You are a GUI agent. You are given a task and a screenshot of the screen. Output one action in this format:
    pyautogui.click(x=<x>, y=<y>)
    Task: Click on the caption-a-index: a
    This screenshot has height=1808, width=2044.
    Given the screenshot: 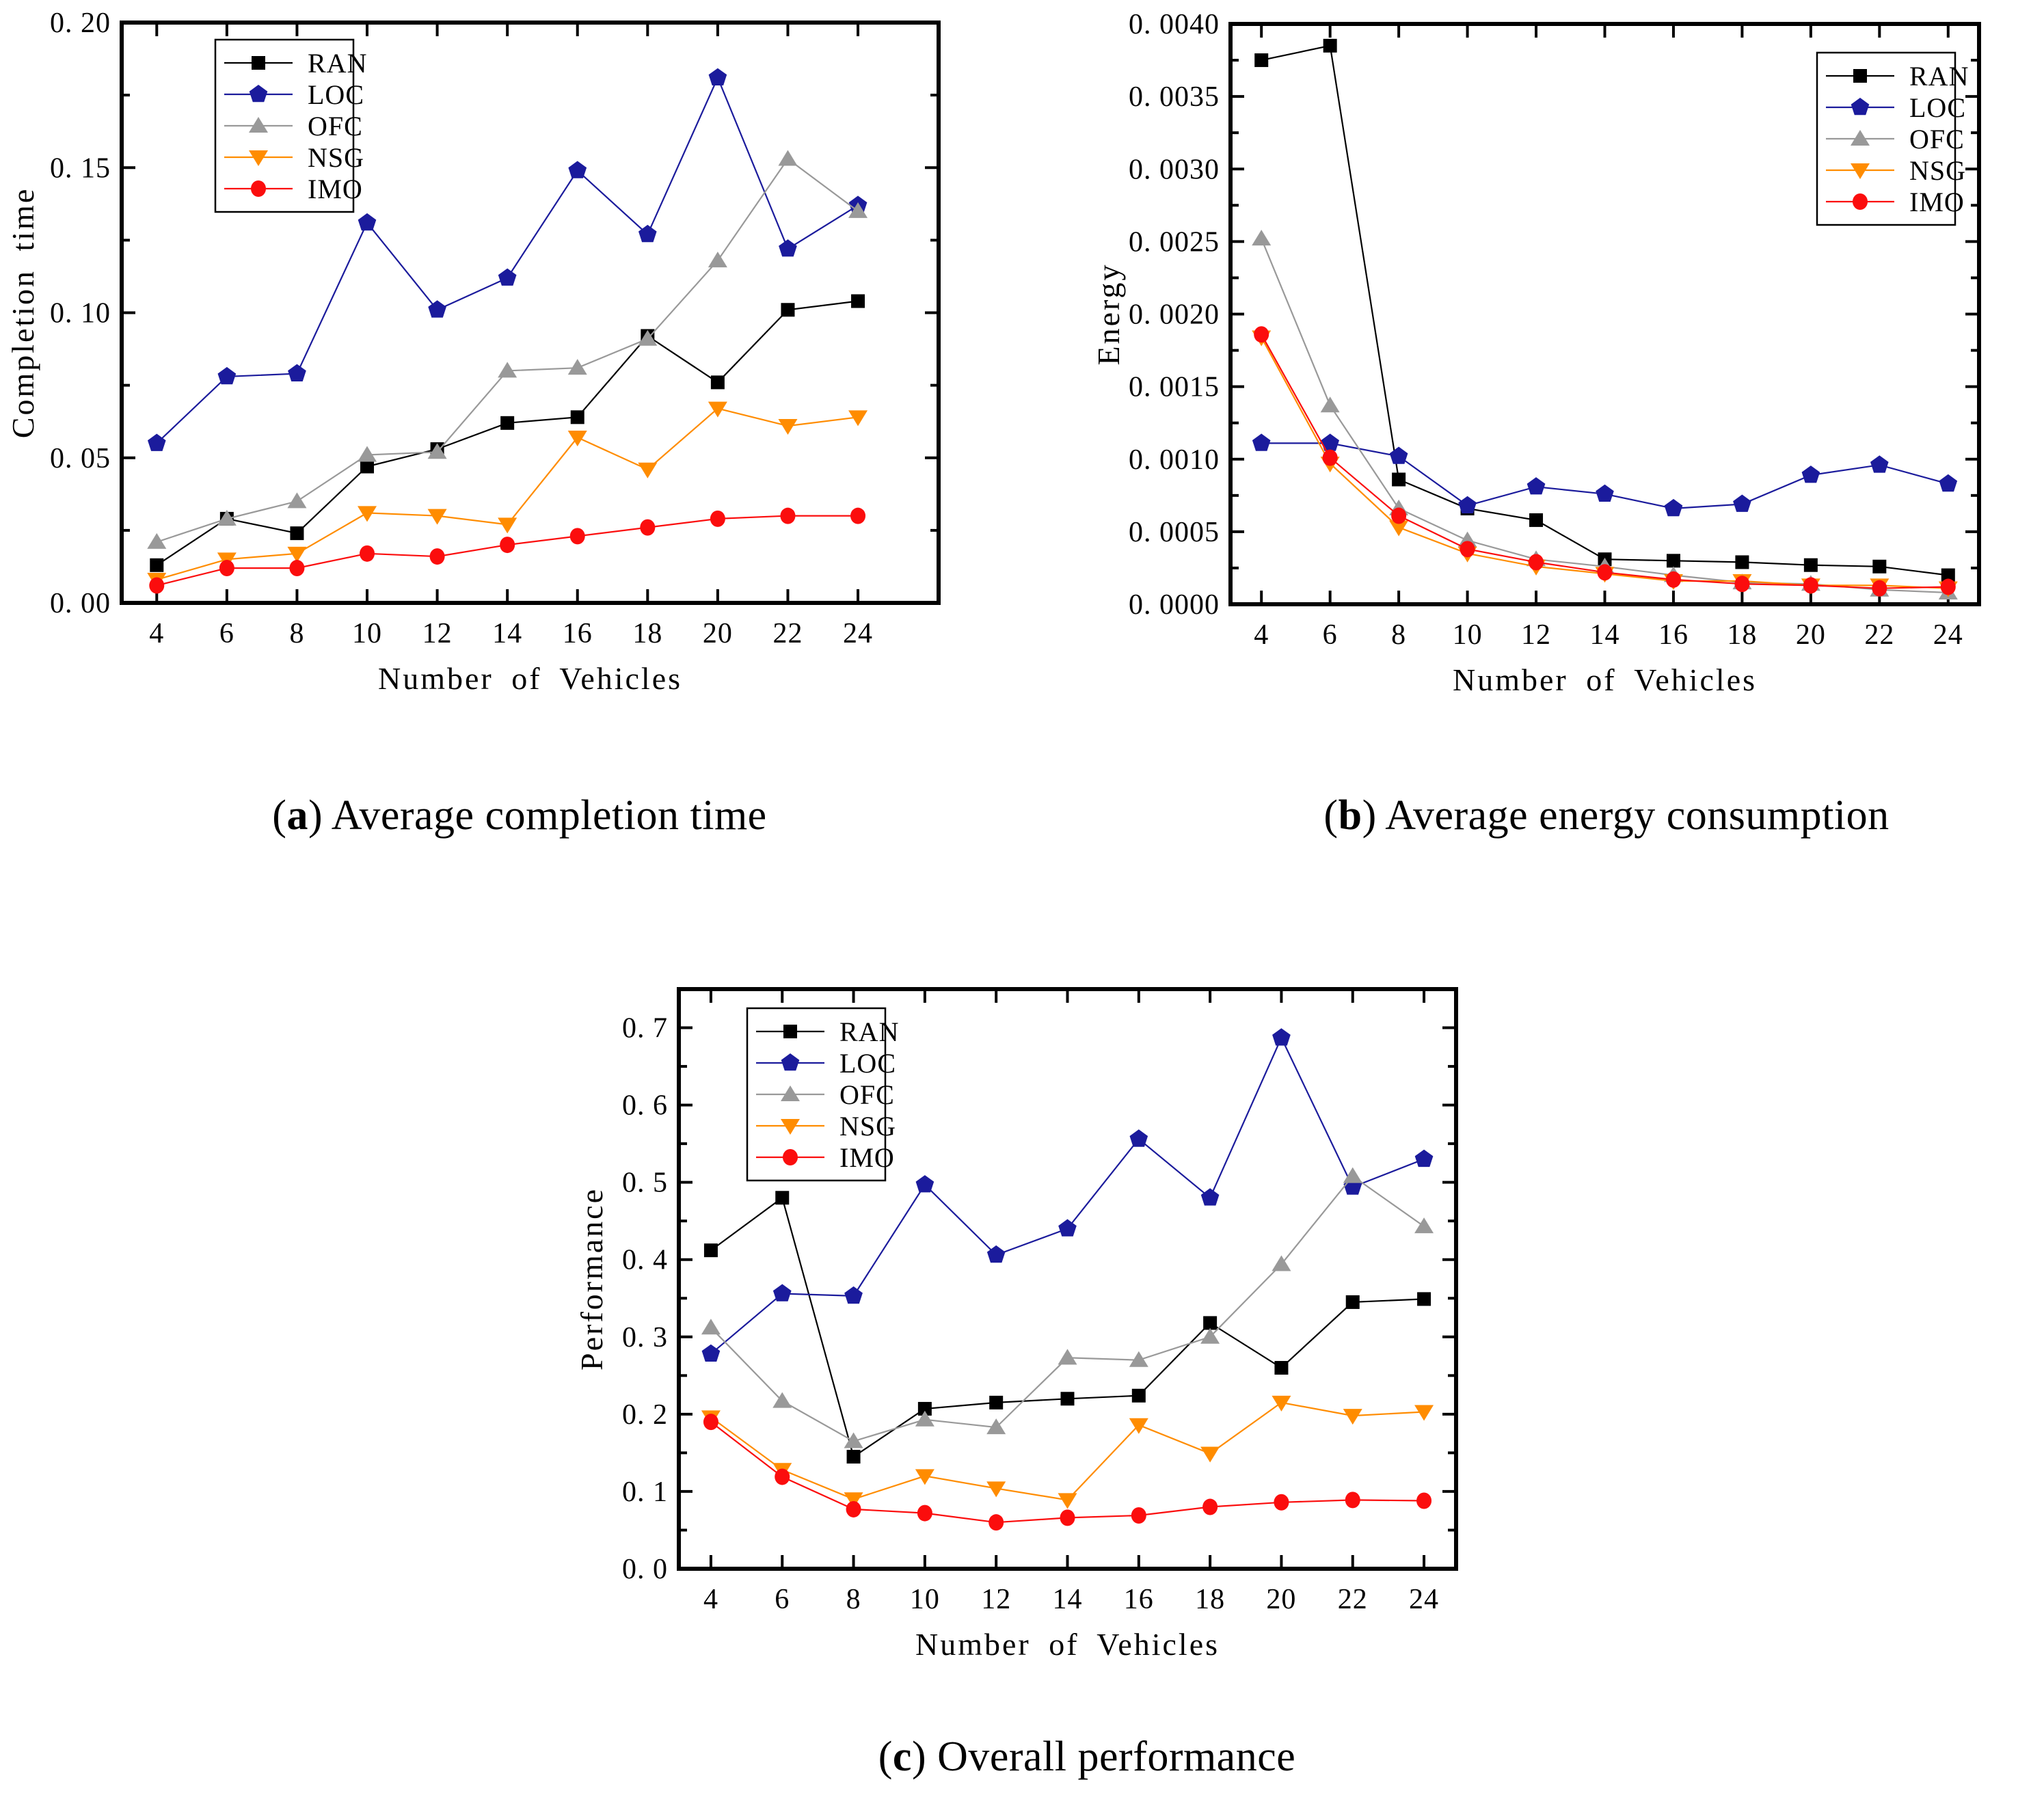 What is the action you would take?
    pyautogui.click(x=297, y=815)
    